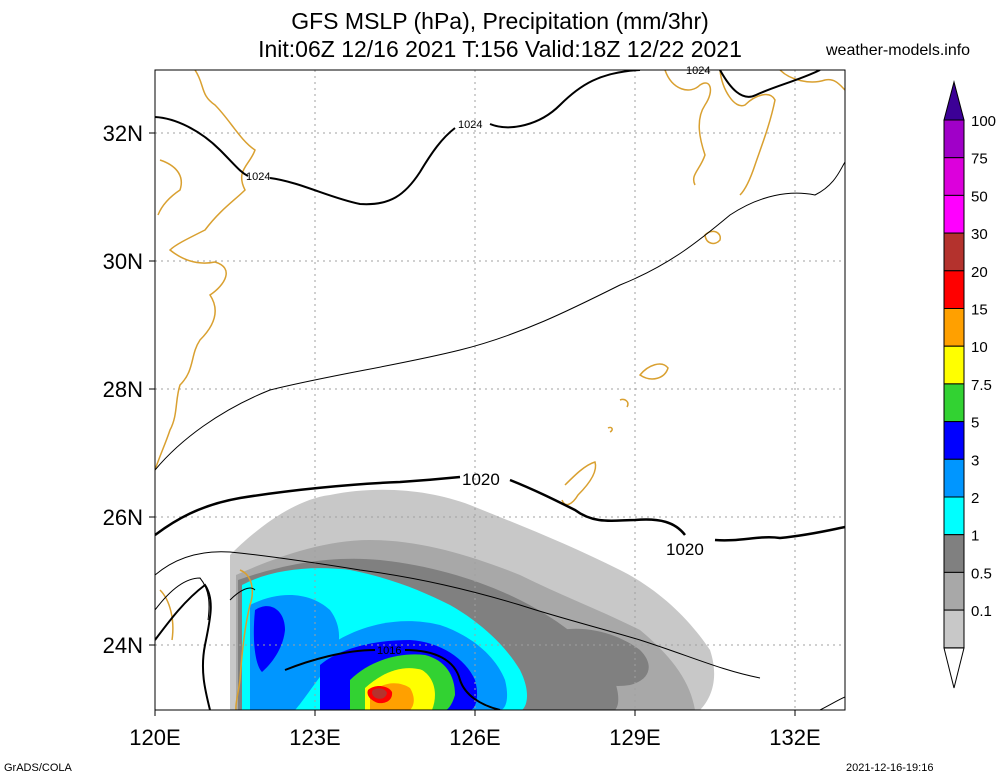 The height and width of the screenshot is (779, 1000). Describe the element at coordinates (794, 737) in the screenshot. I see `lon-label: 132E` at that location.